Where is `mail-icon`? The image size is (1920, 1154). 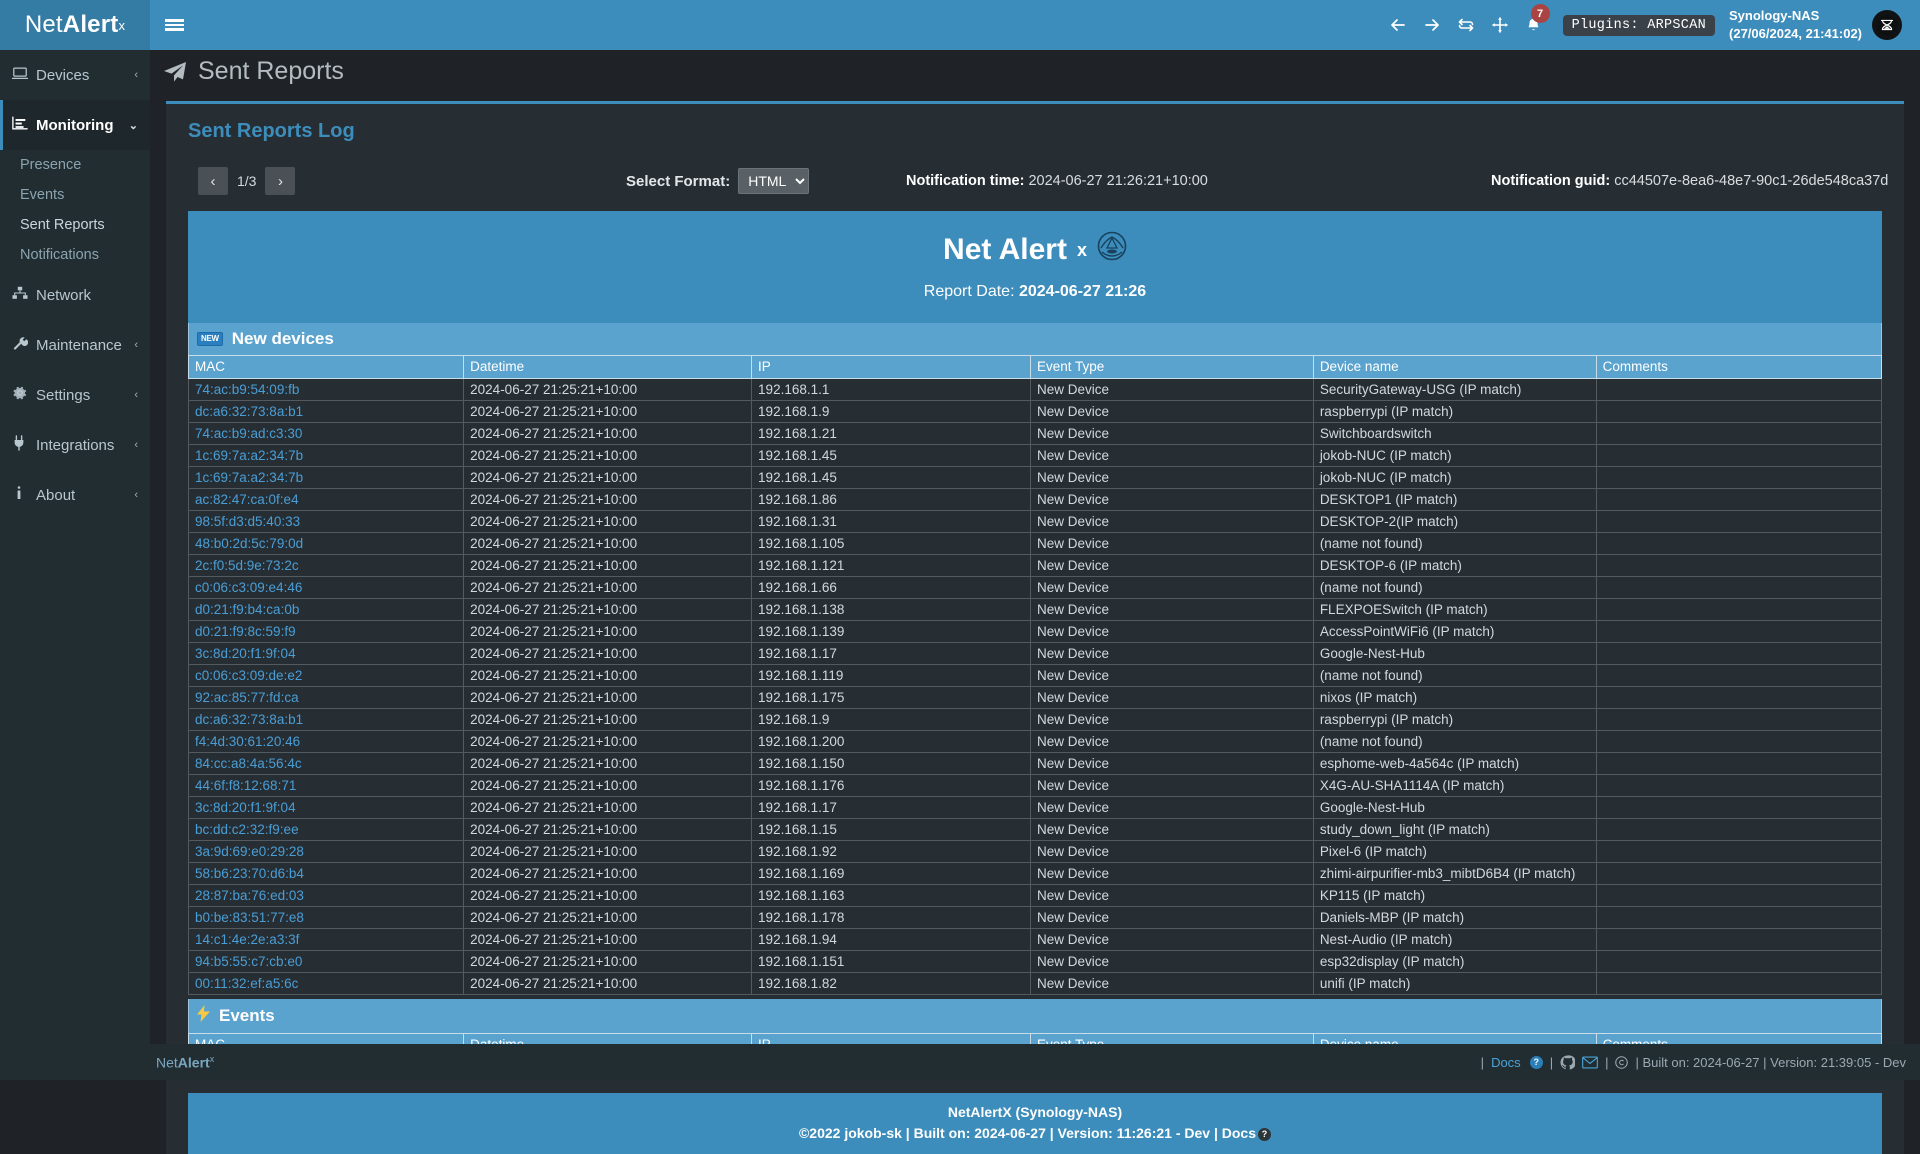
mail-icon is located at coordinates (1590, 1062).